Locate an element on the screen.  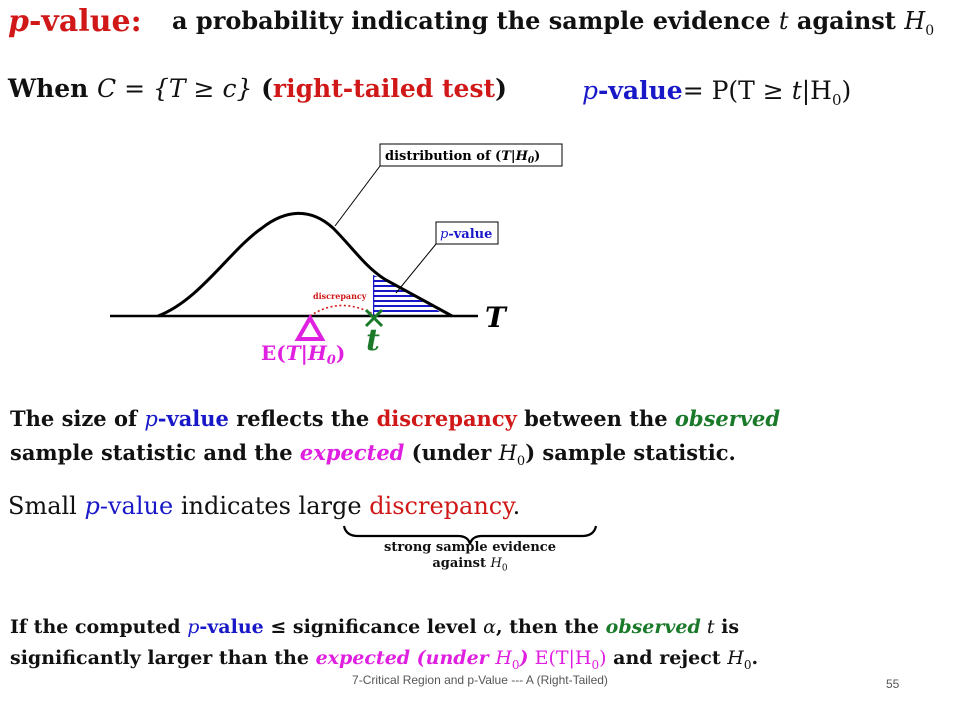
st1-discrepancy: discrepancy is located at coordinates (446, 418).